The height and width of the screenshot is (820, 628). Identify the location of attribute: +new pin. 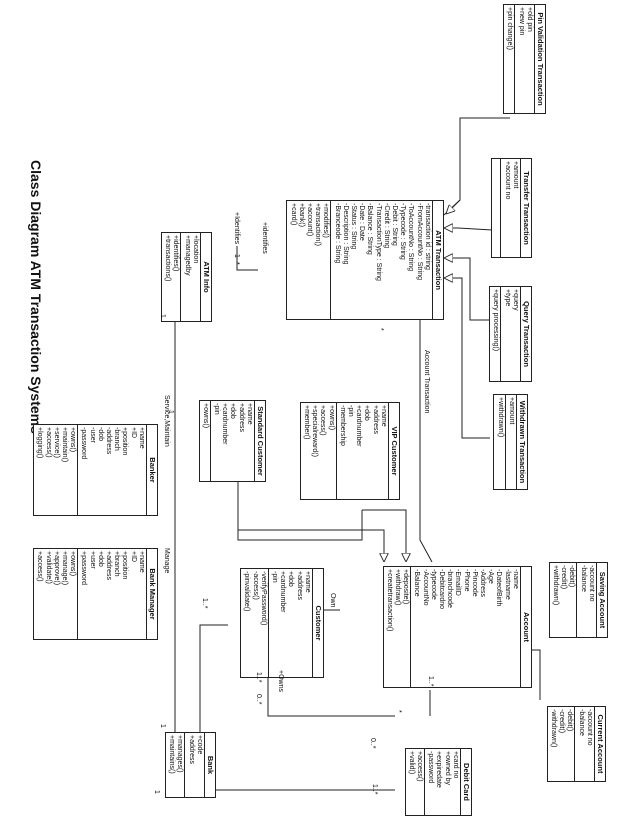
(521, 21).